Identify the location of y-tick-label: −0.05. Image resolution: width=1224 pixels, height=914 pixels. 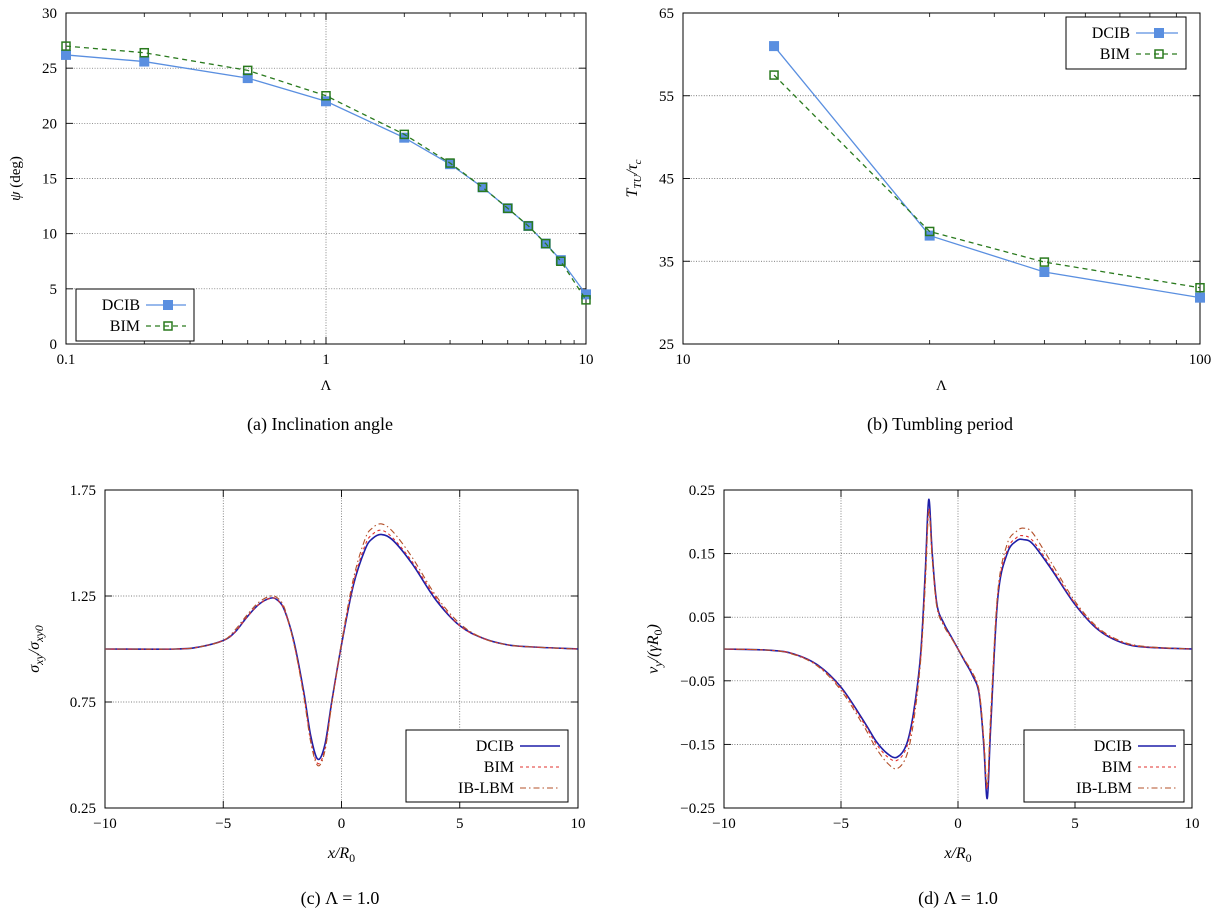
(697, 682).